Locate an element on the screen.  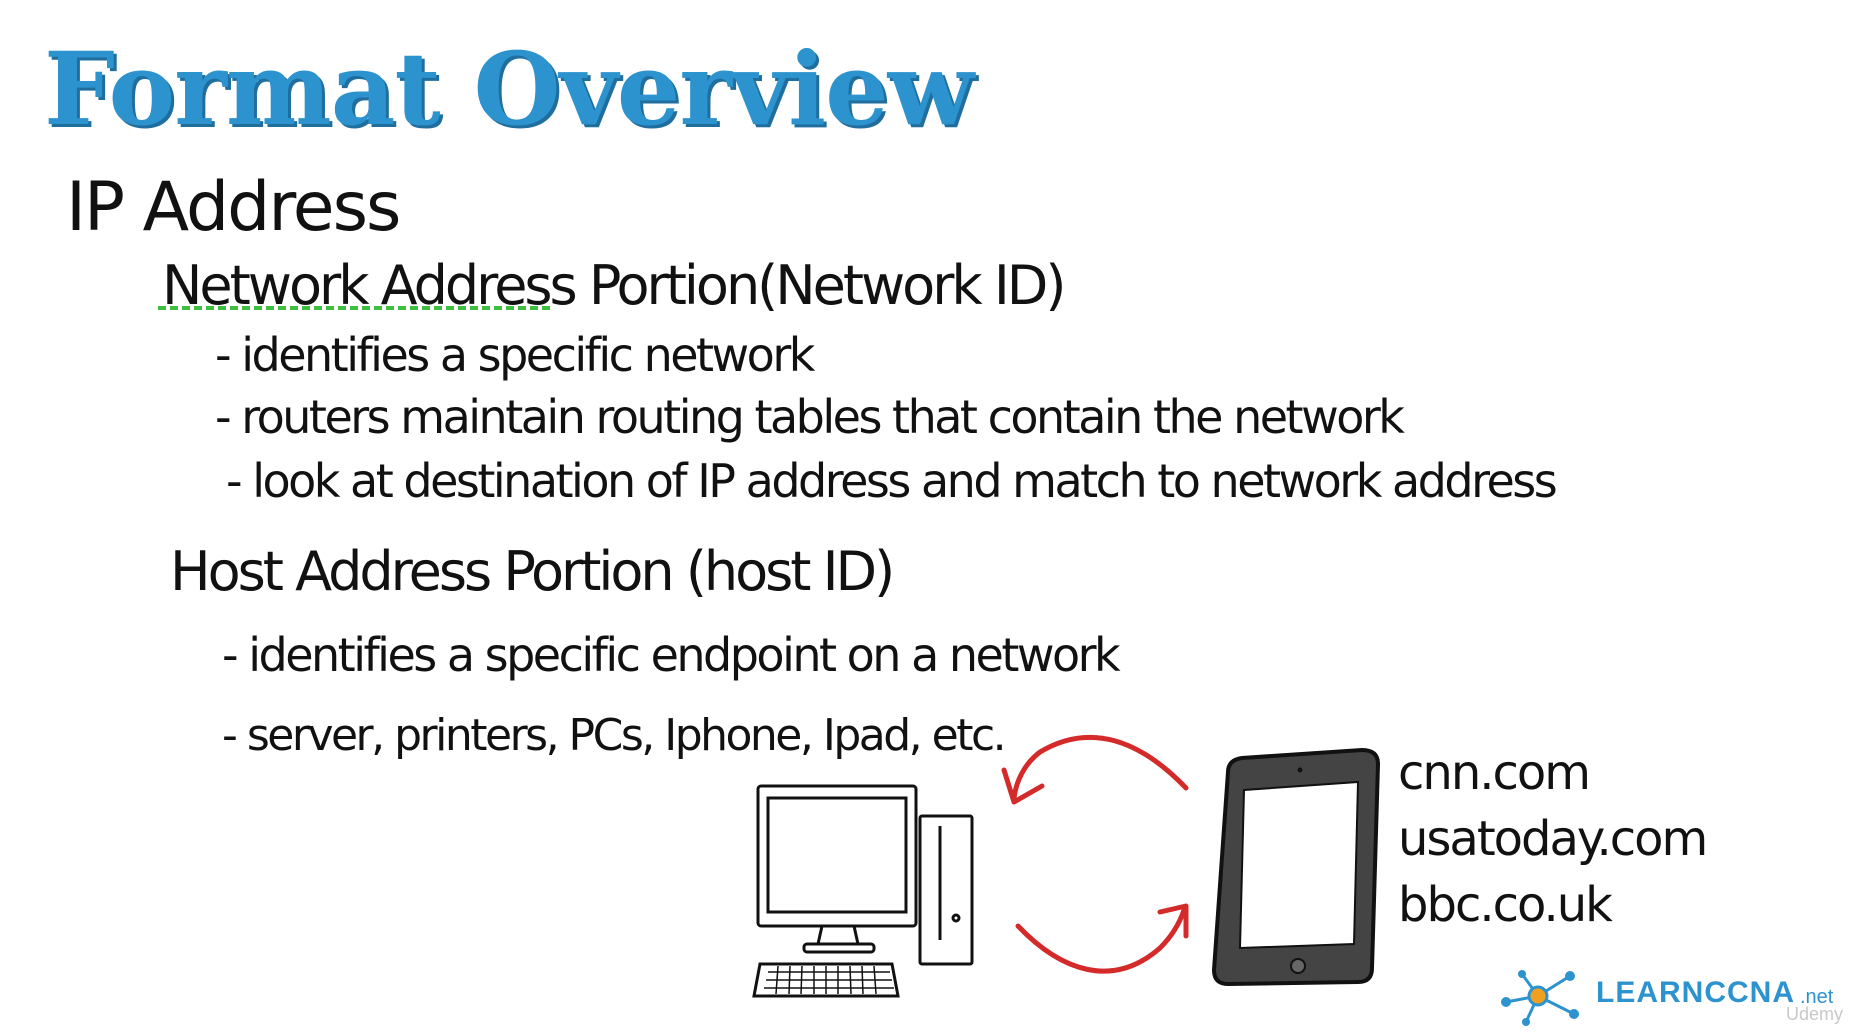
domain-item: bbc.co.uk is located at coordinates (1505, 905).